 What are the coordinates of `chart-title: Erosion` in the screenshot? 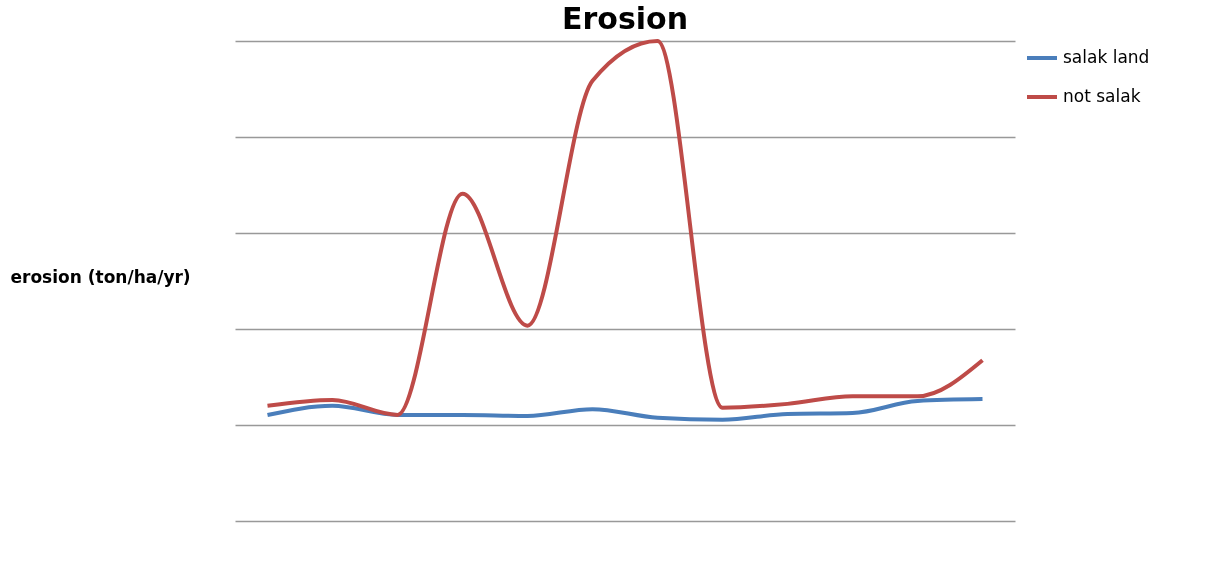 It's located at (625, 18).